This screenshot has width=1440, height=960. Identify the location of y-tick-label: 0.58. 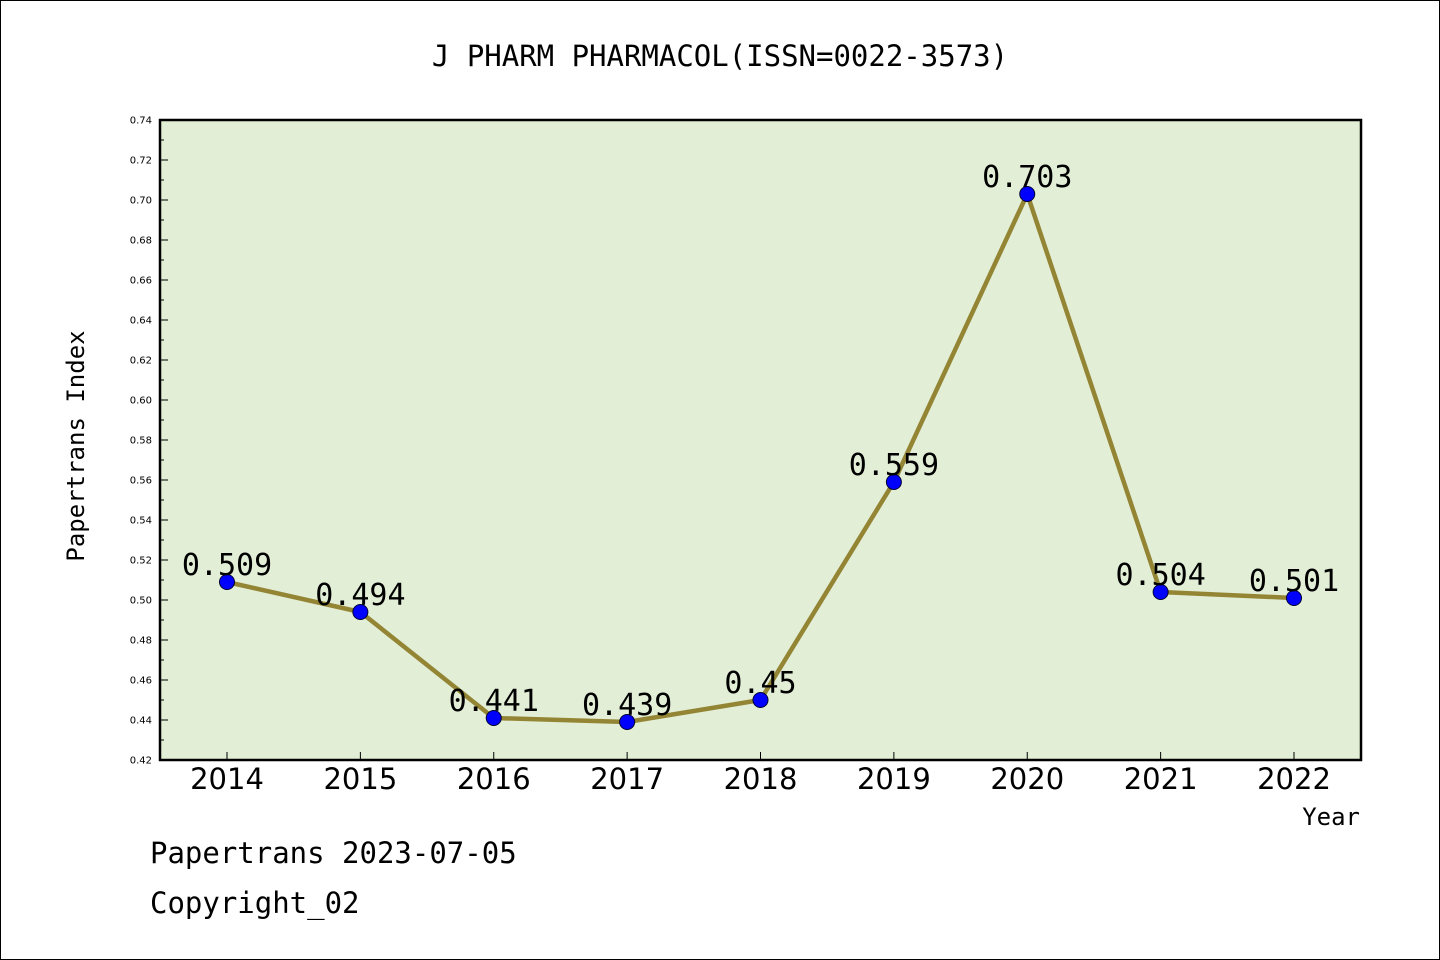
(141, 441).